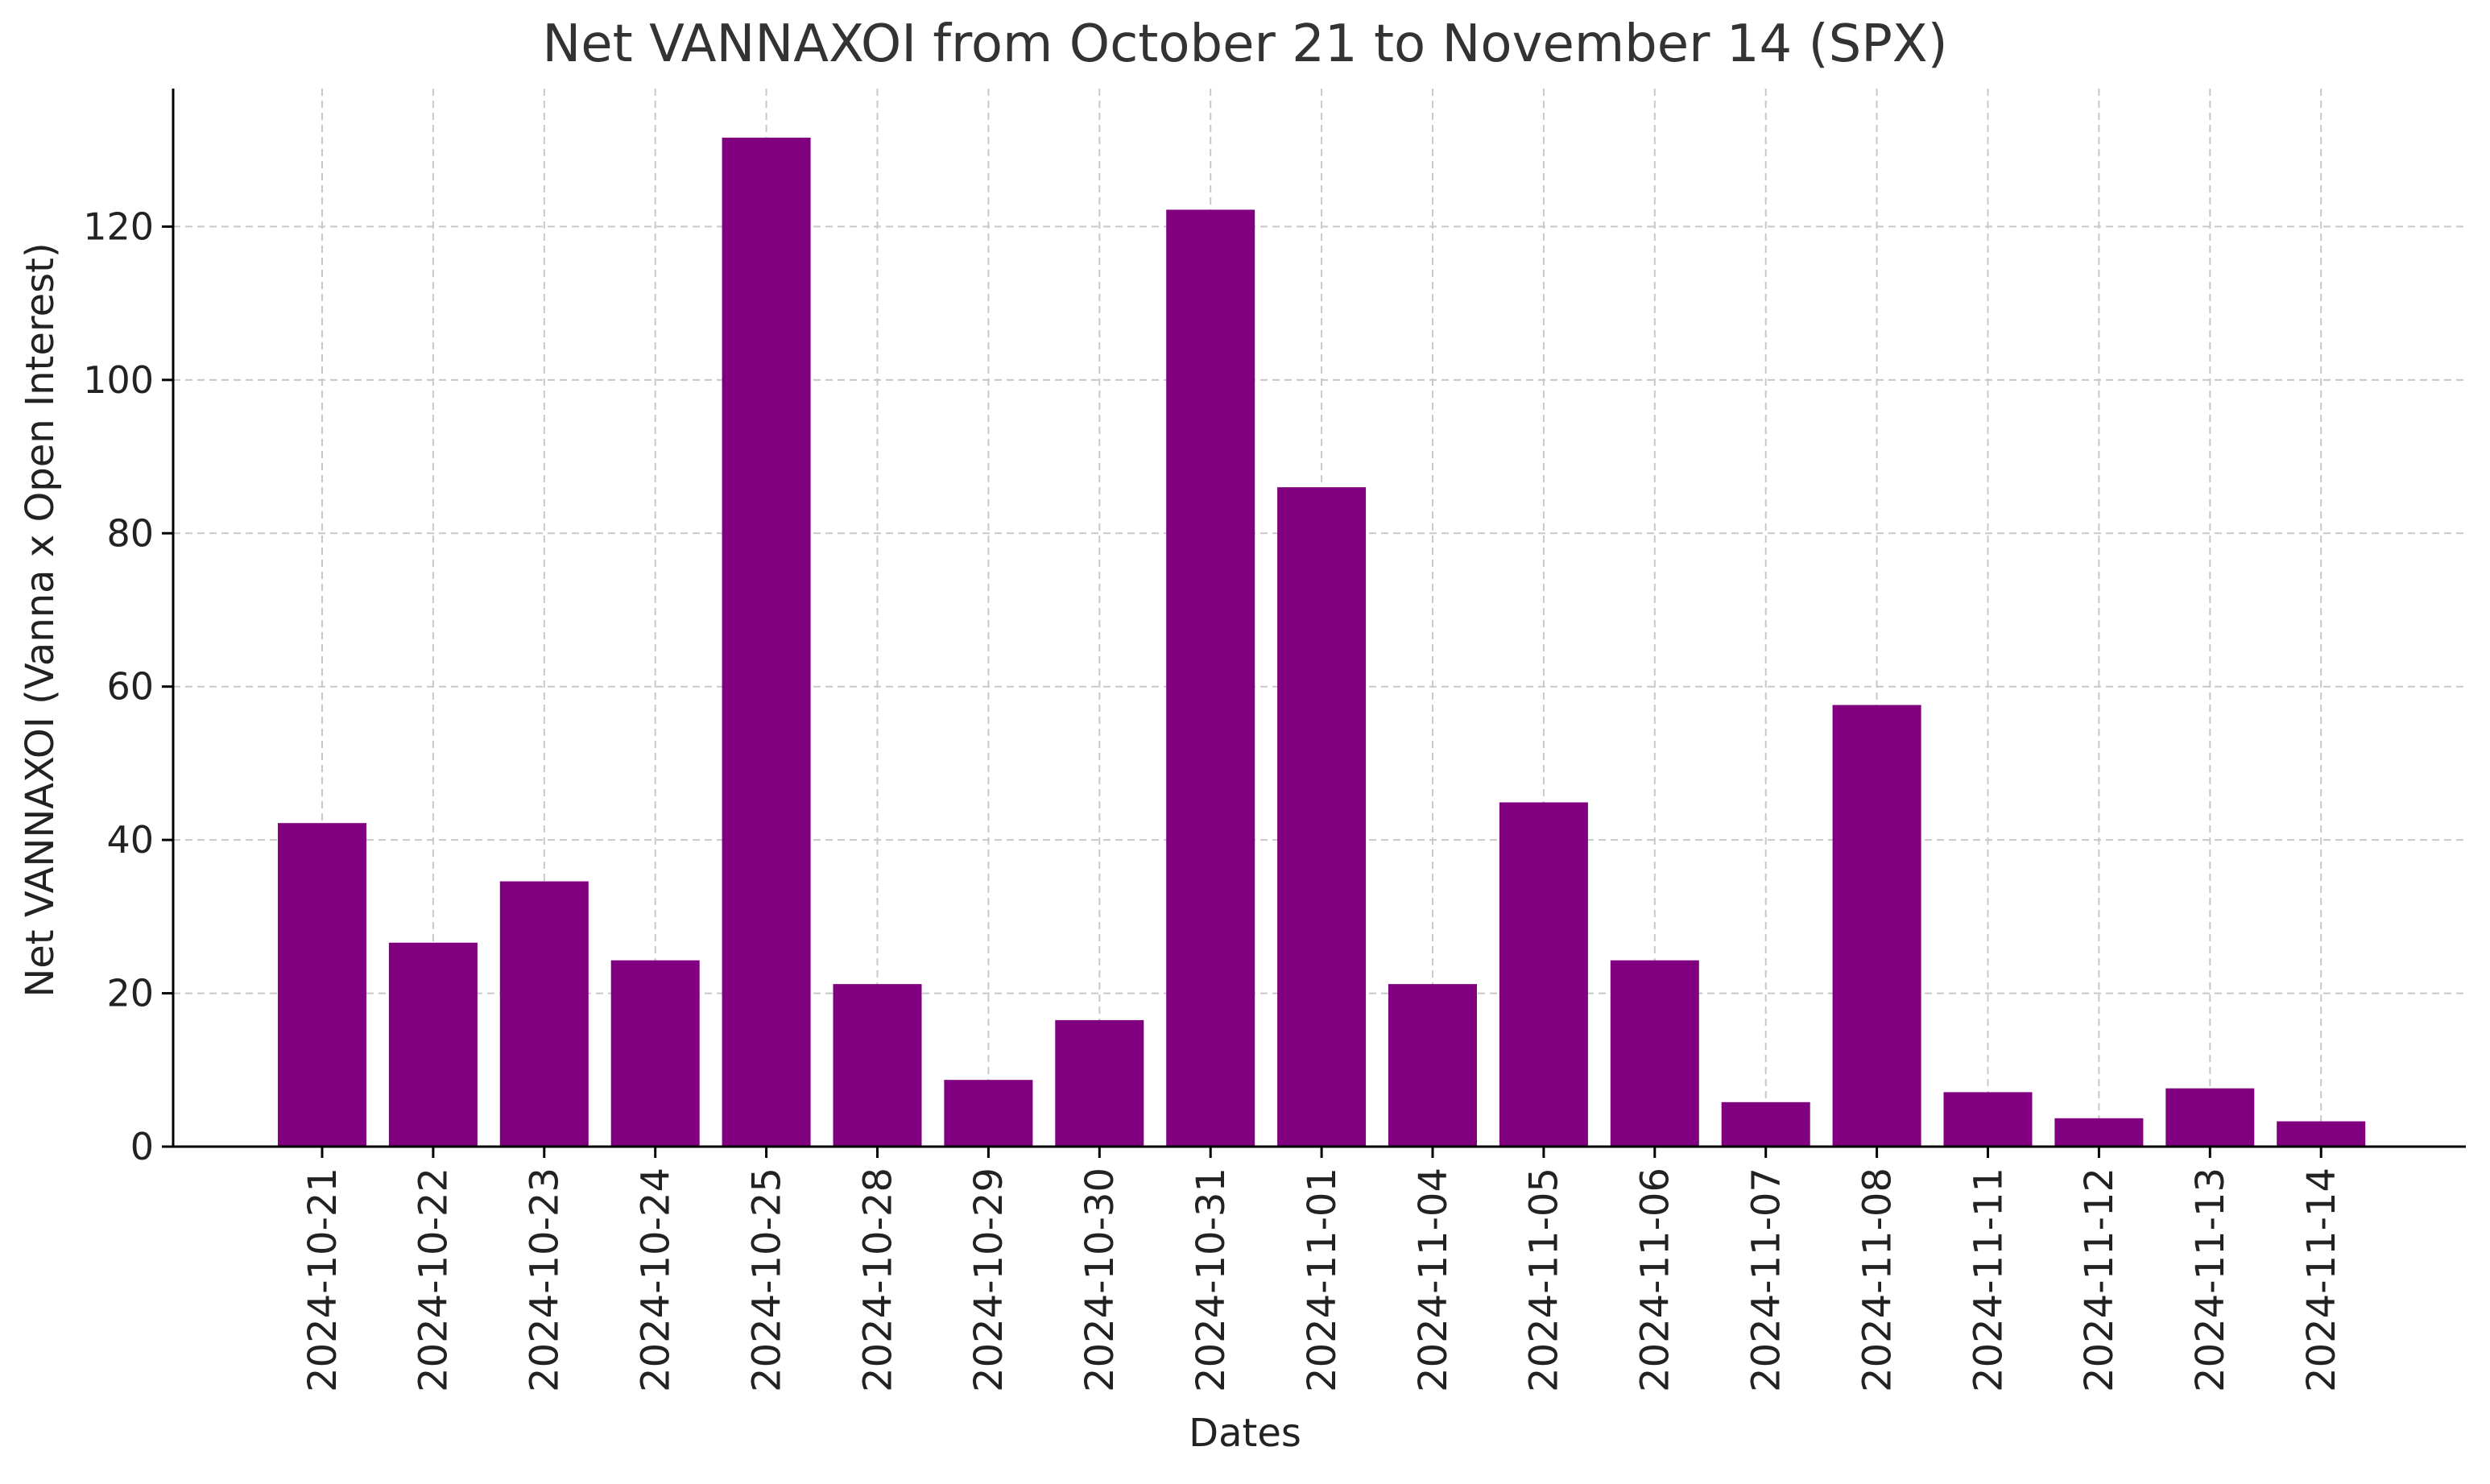 This screenshot has width=2490, height=1484. Describe the element at coordinates (2321, 1280) in the screenshot. I see `x-tick-label: 2024-11-14` at that location.